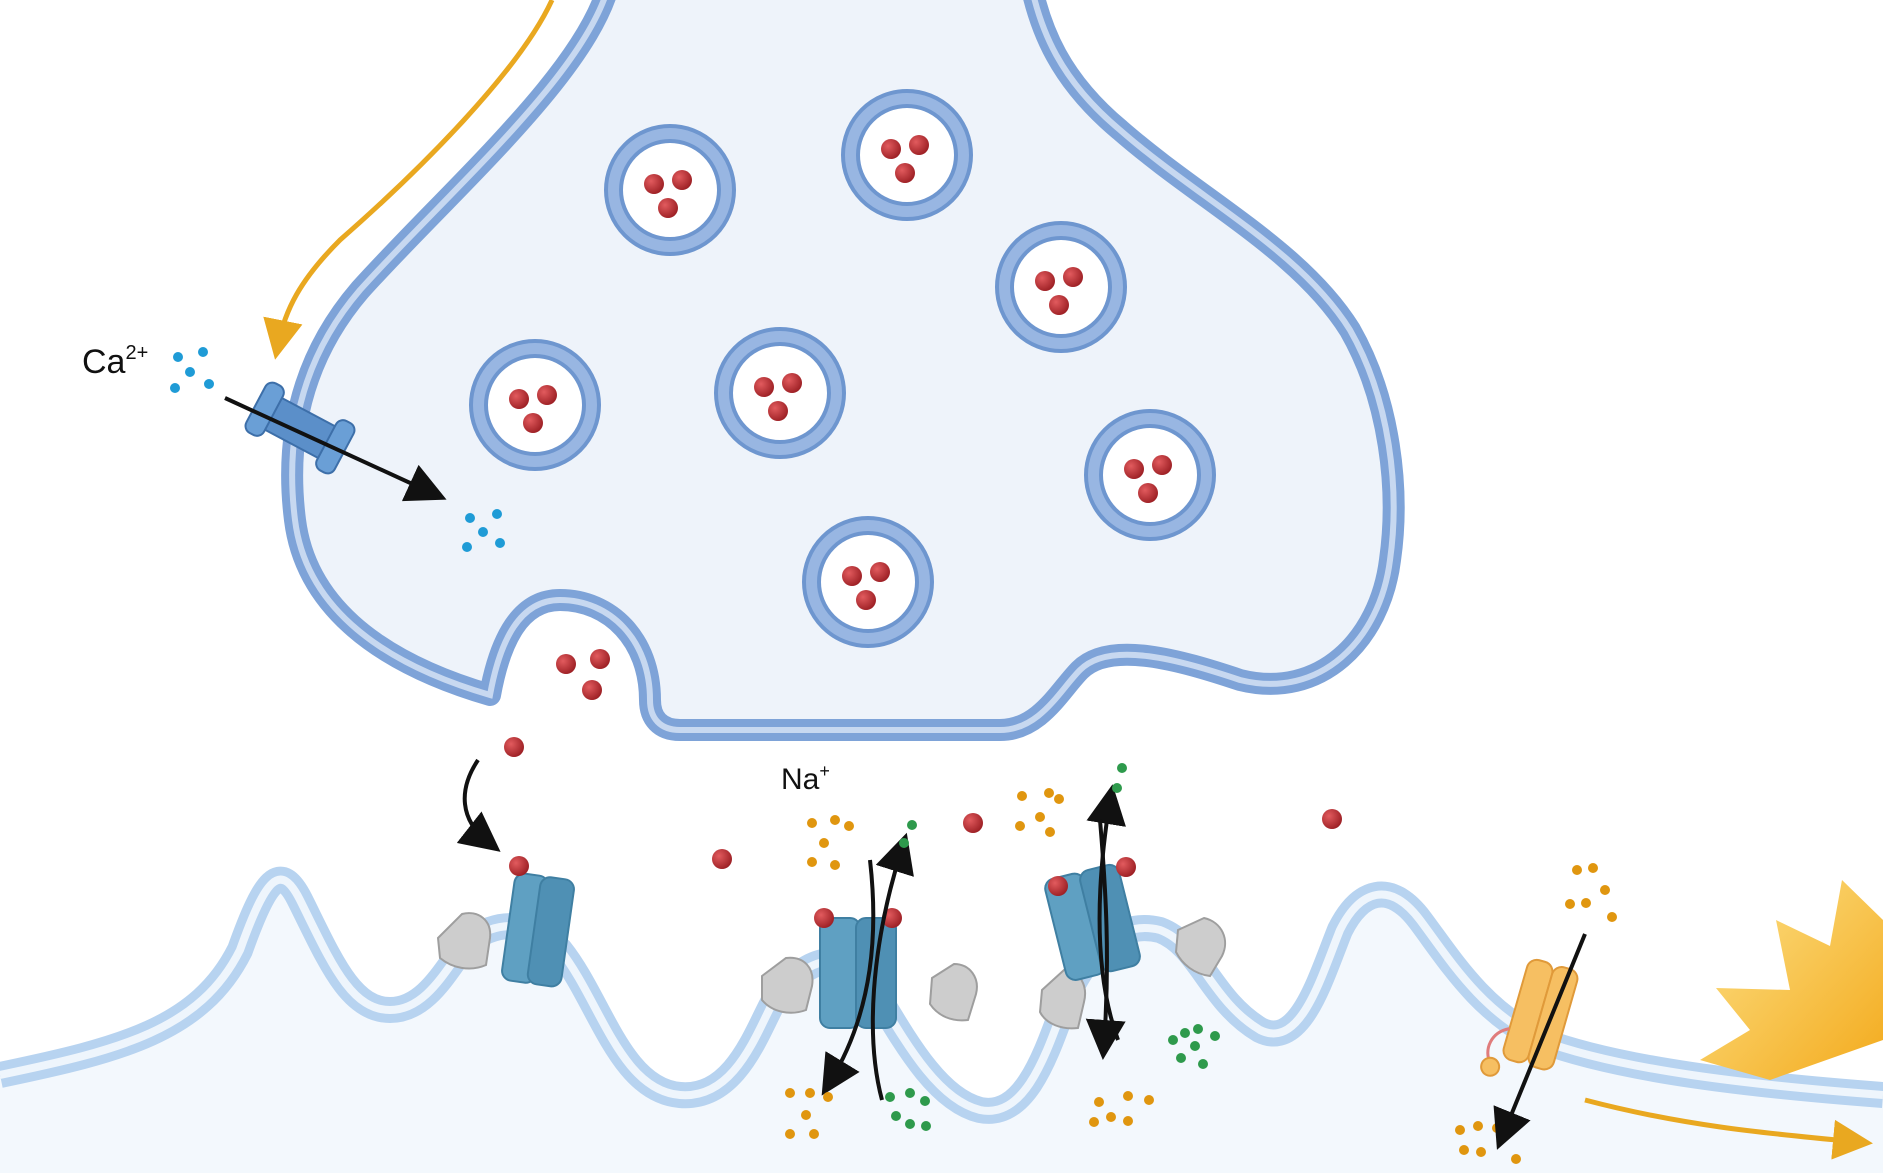 The width and height of the screenshot is (1883, 1173). Describe the element at coordinates (192, 370) in the screenshot. I see `calcium-ions-outside` at that location.